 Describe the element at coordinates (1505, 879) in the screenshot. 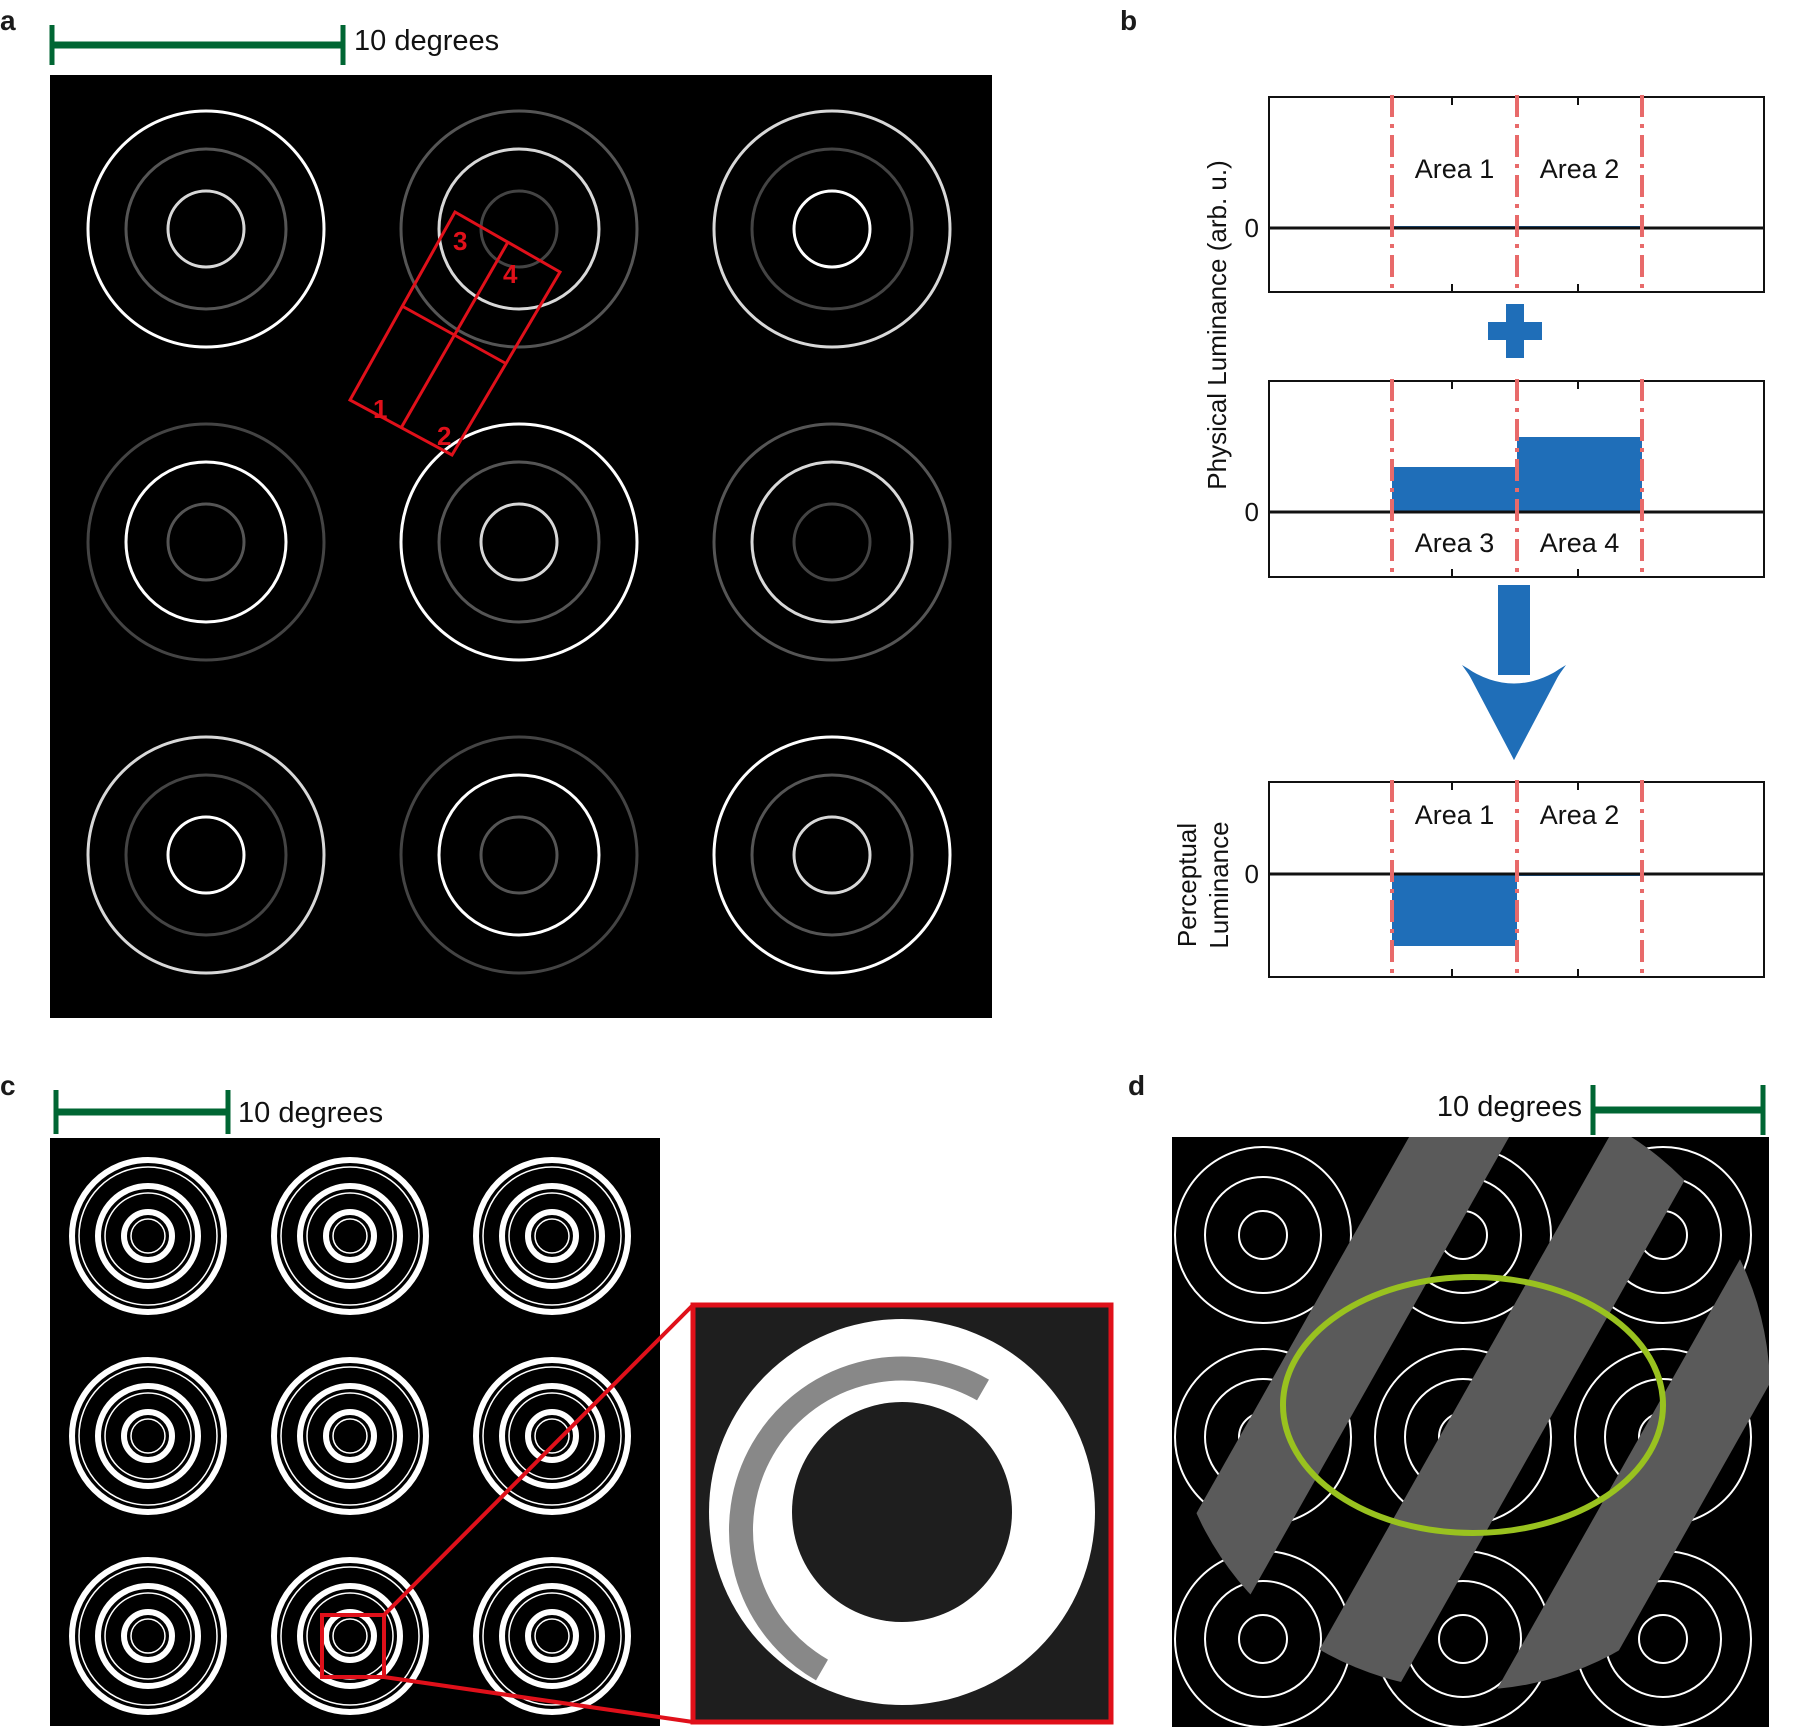

I see `chart-perceptual: Area 1 Area 2 0` at that location.